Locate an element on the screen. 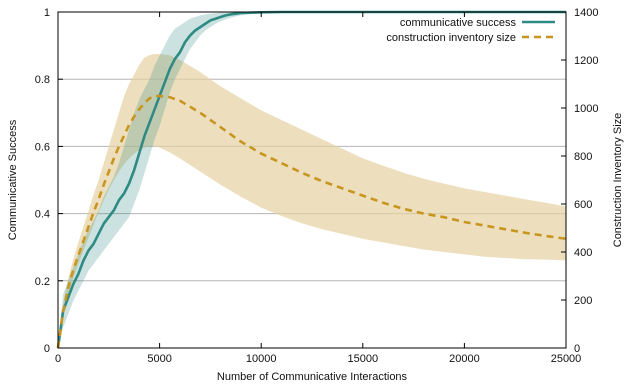  y-right-tick-label-0: 0 is located at coordinates (577, 349).